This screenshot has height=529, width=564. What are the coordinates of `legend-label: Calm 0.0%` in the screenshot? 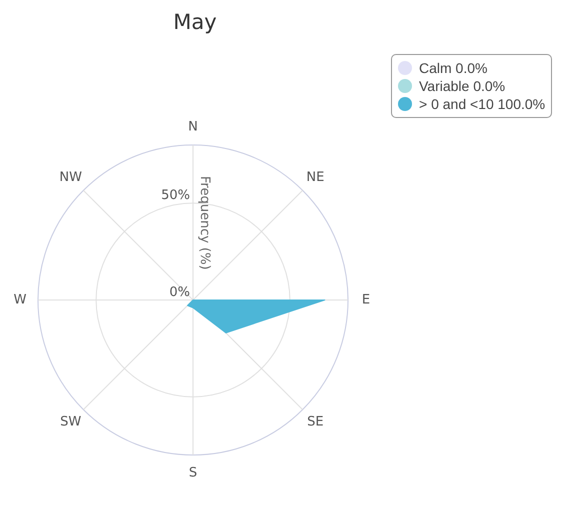 It's located at (453, 68).